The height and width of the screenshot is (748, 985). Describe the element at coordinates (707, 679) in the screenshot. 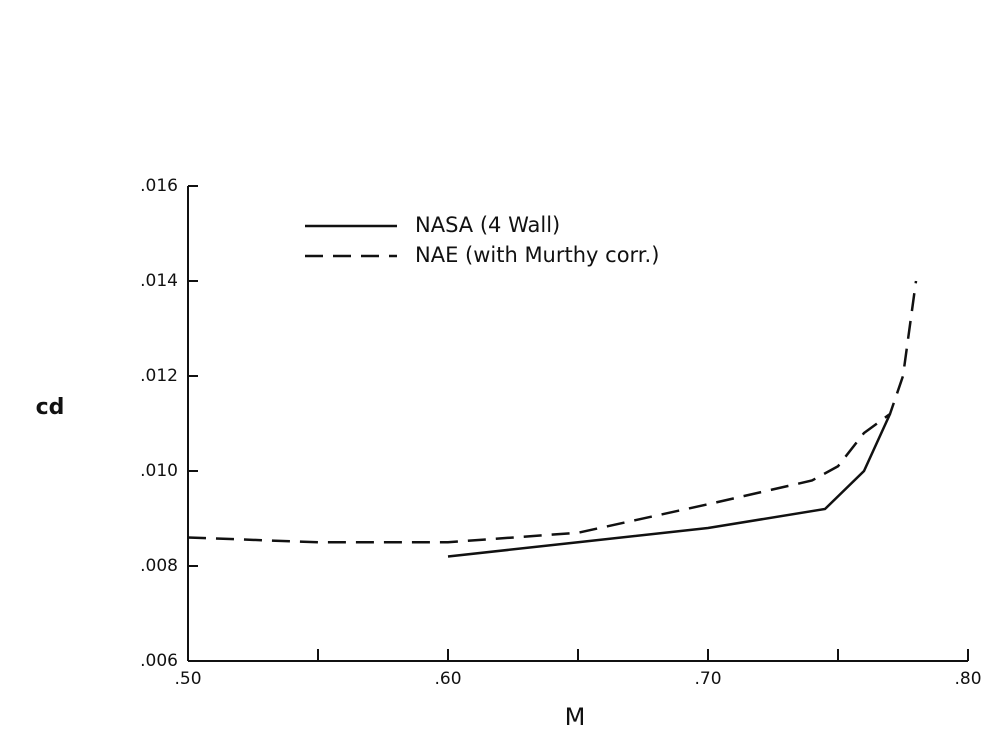

I see `x-tick-label: .70` at that location.